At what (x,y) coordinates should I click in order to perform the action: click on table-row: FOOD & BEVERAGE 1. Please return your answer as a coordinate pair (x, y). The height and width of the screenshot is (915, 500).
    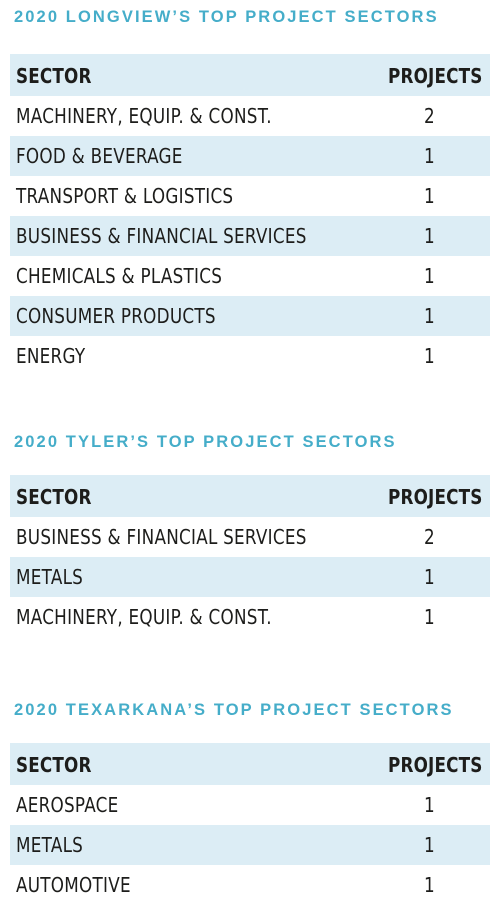
    Looking at the image, I should click on (250, 156).